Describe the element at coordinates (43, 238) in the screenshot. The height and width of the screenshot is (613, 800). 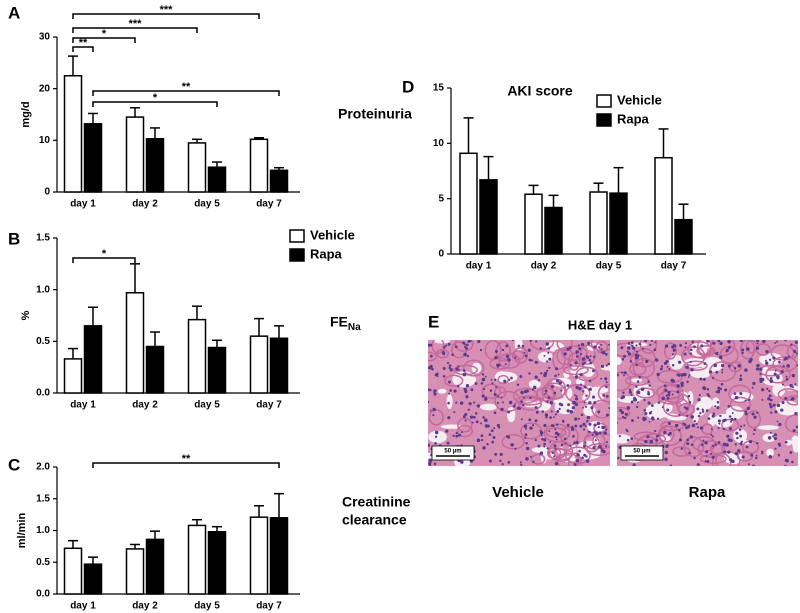
I see `y-tick-label: 1.5` at that location.